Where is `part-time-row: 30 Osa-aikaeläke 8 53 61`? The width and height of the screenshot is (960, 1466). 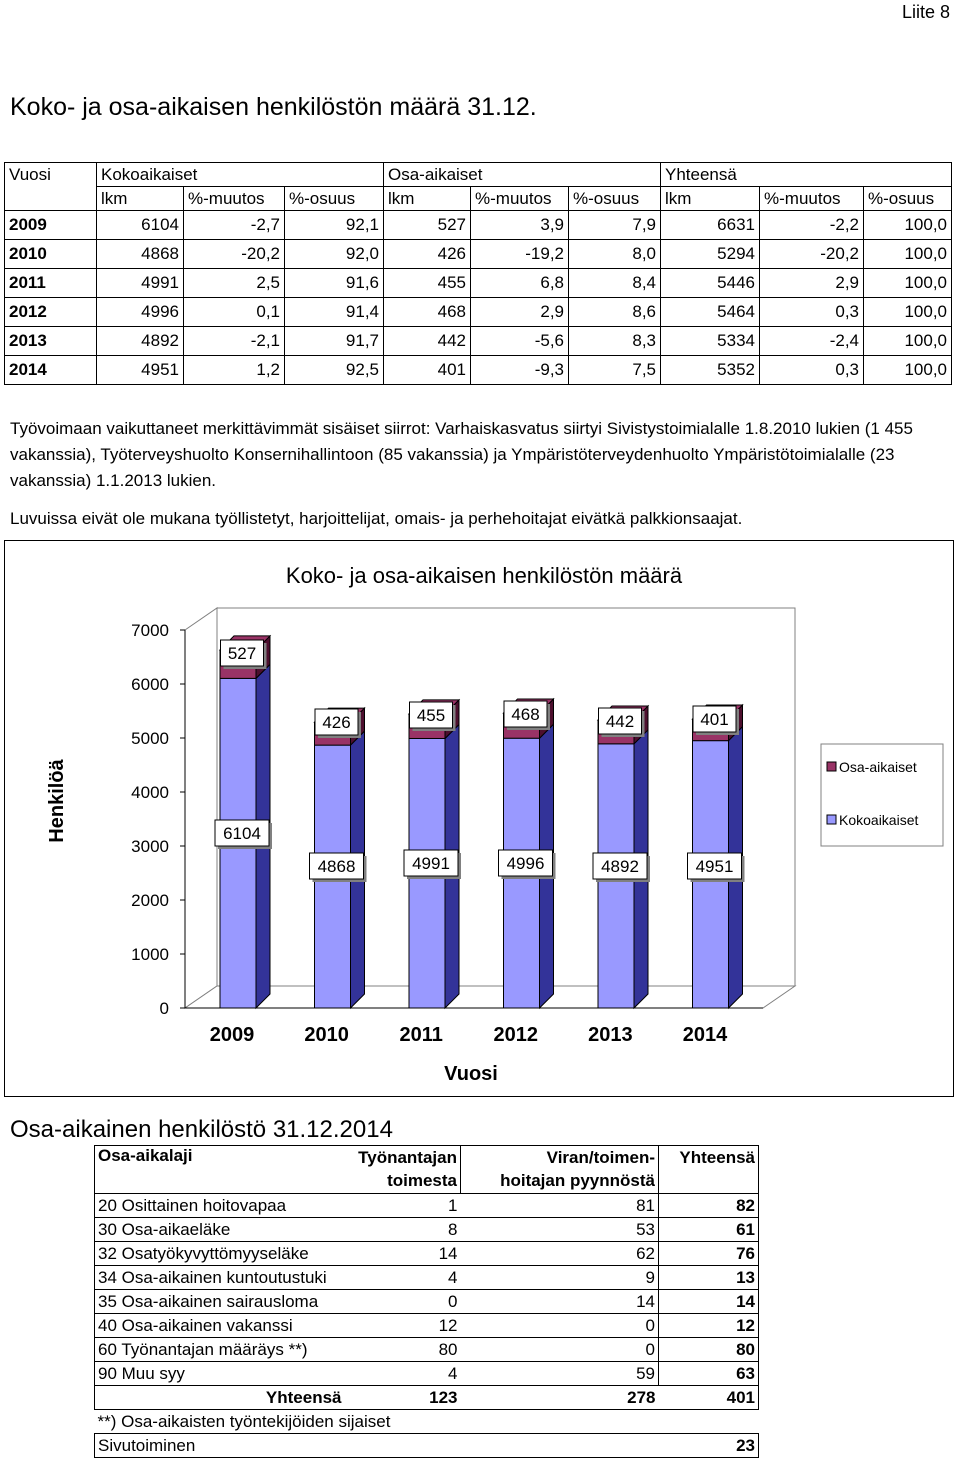
part-time-row: 30 Osa-aikaeläke 8 53 61 is located at coordinates (426, 1229).